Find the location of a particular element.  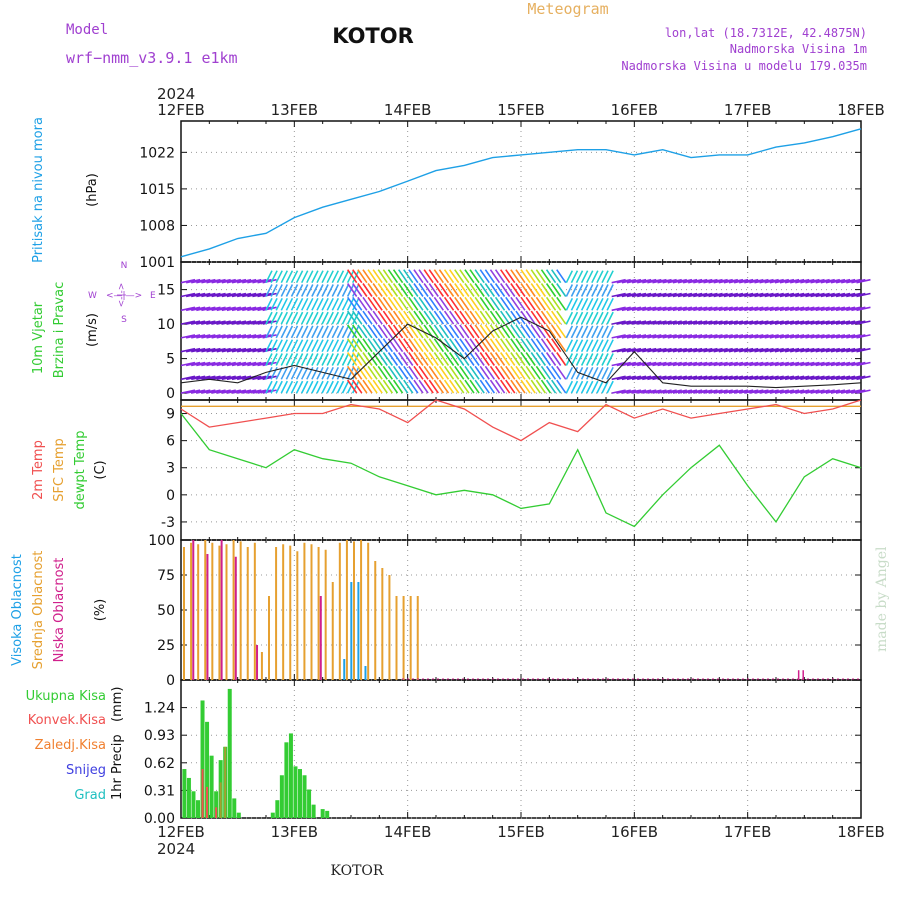

frz-precip-bar is located at coordinates (225, 782).